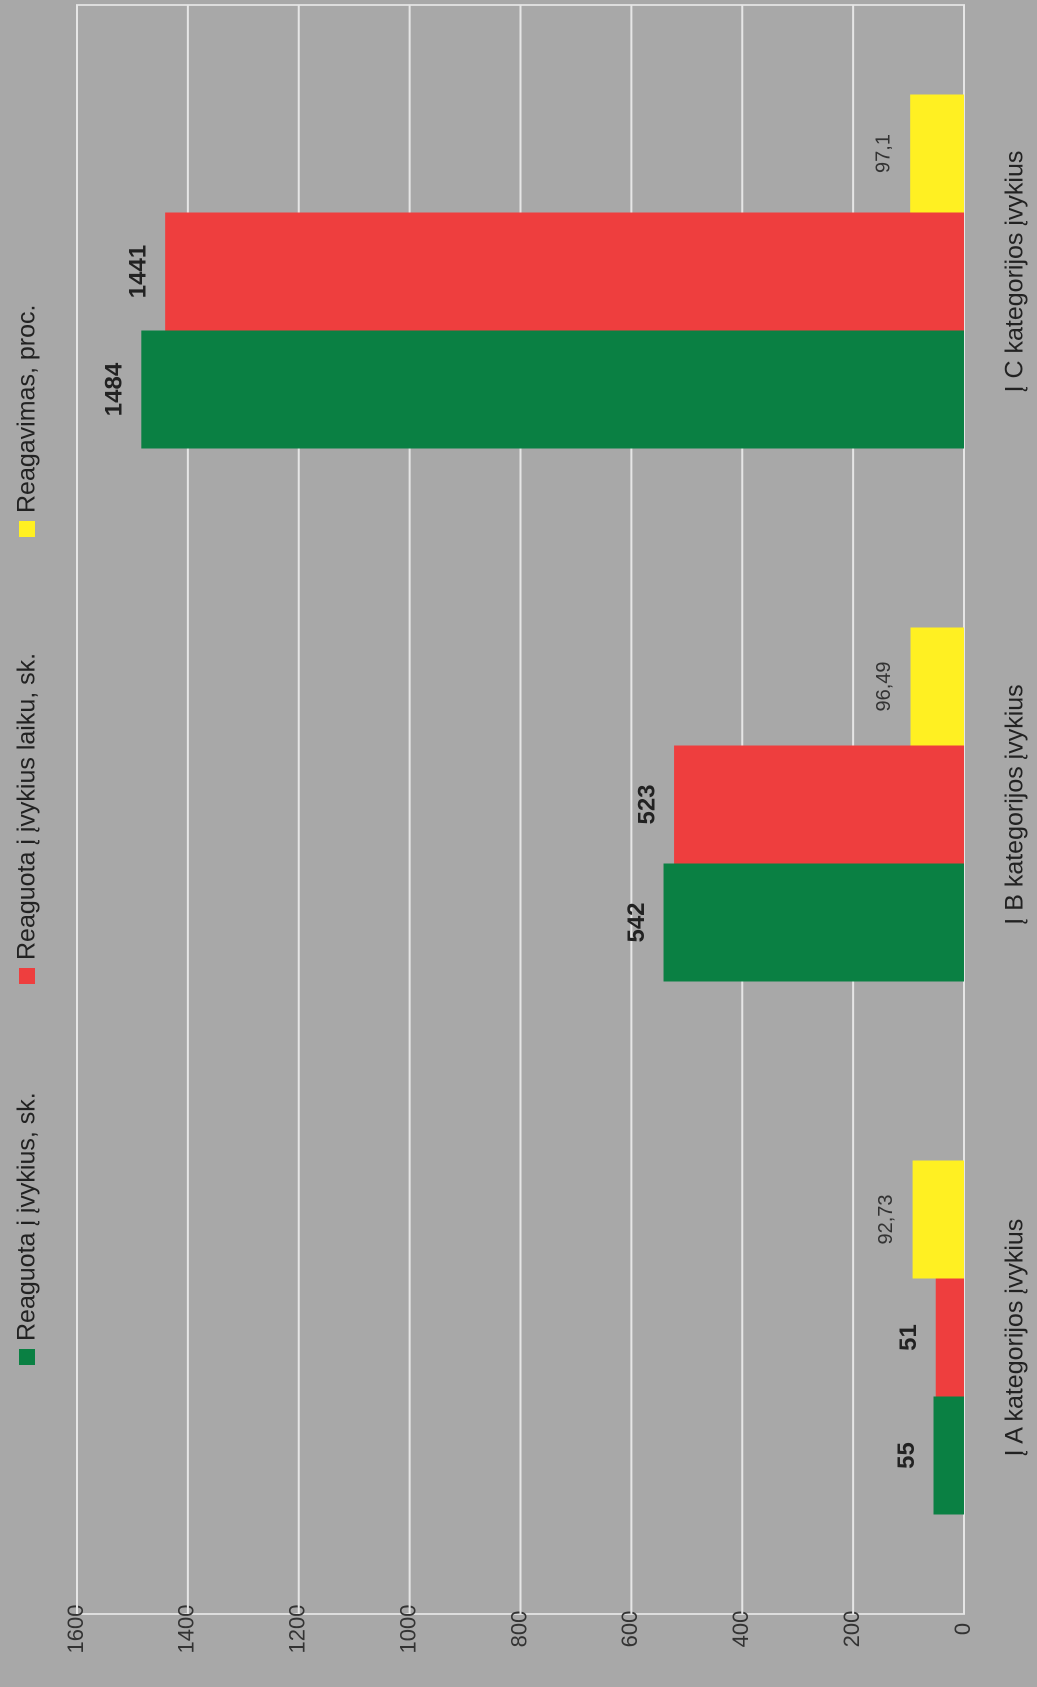 The image size is (1037, 1687). Describe the element at coordinates (851, 1629) in the screenshot. I see `y-tick-label: 200` at that location.